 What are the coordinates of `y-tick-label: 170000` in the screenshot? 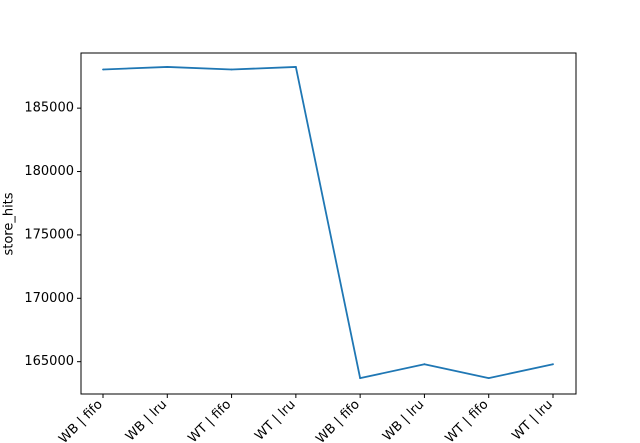 It's located at (49, 298).